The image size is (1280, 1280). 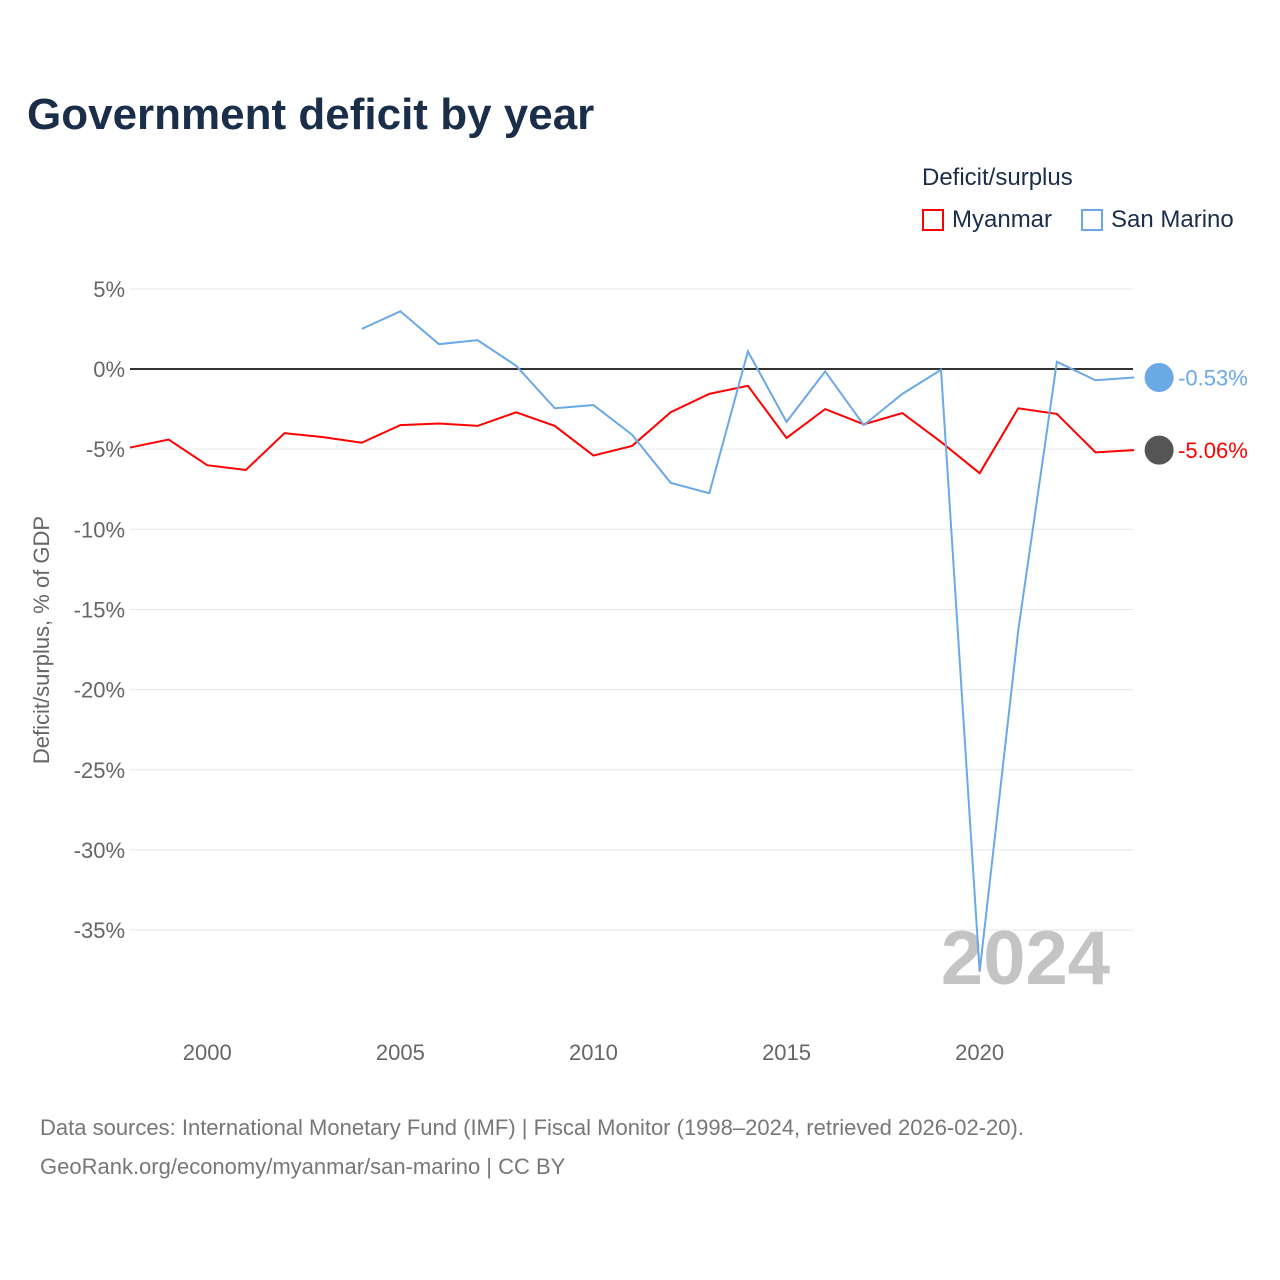 What do you see at coordinates (207, 1052) in the screenshot?
I see `x-tick-label: 2000` at bounding box center [207, 1052].